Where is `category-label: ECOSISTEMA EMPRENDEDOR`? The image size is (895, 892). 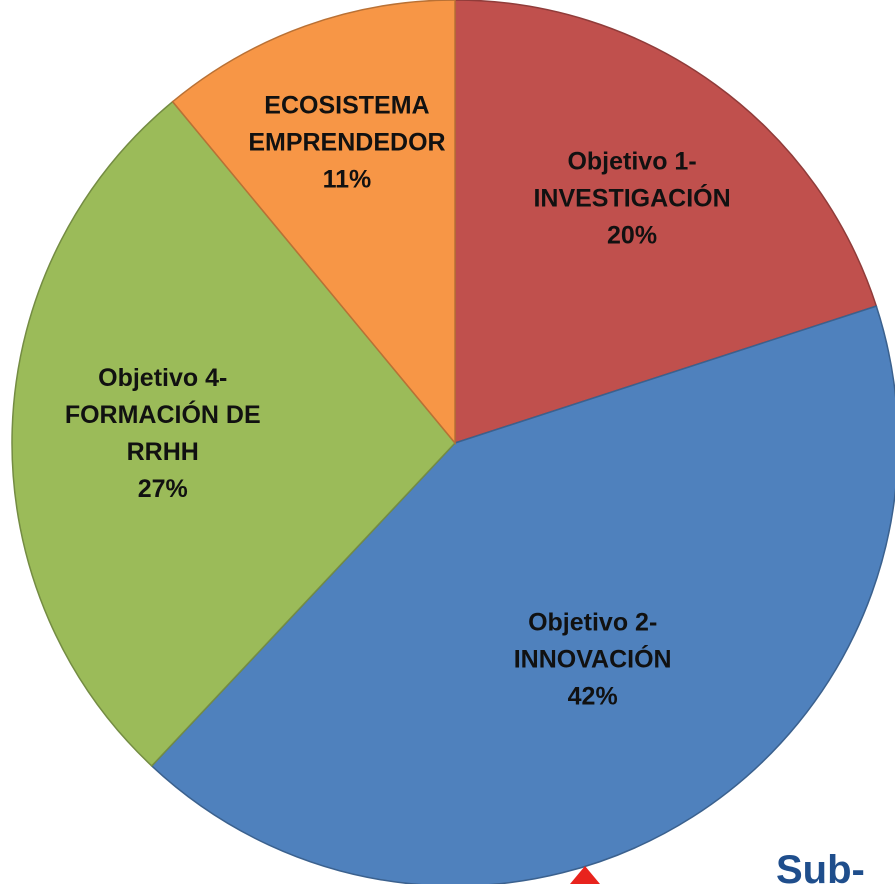
category-label: ECOSISTEMA EMPRENDEDOR is located at coordinates (347, 124).